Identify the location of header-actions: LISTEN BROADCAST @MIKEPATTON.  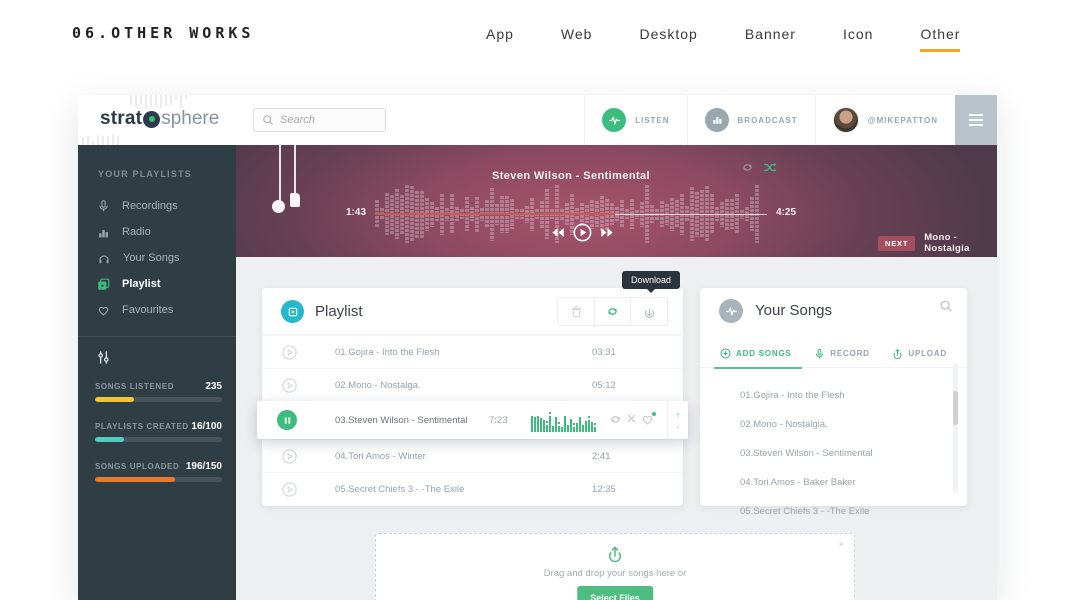
(790, 120).